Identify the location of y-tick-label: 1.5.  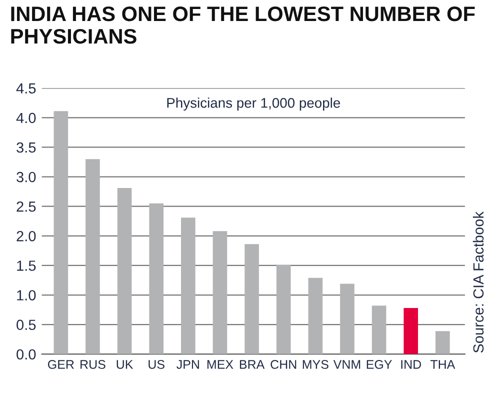
(26, 265).